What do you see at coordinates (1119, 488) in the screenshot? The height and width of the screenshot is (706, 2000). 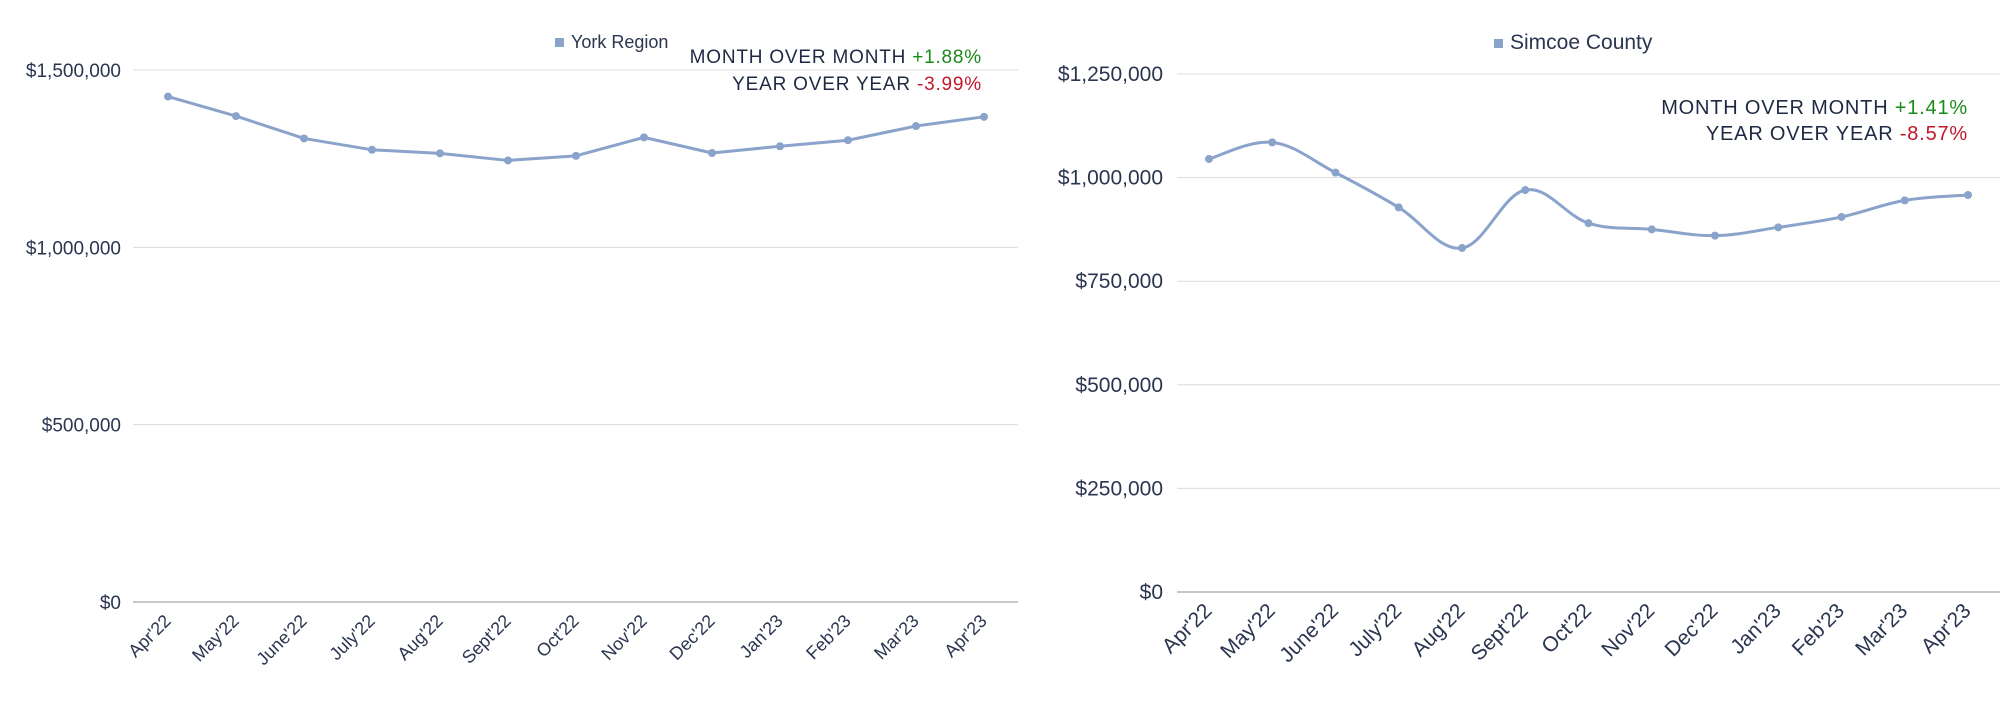 I see `y-tick-label: $250,000` at bounding box center [1119, 488].